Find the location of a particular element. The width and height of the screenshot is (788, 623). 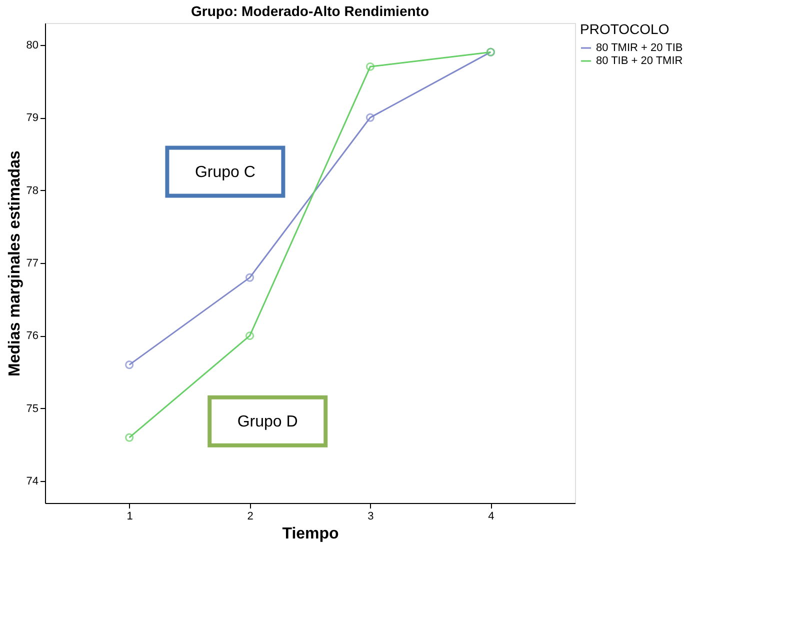

x-tick-label: 2 is located at coordinates (250, 516).